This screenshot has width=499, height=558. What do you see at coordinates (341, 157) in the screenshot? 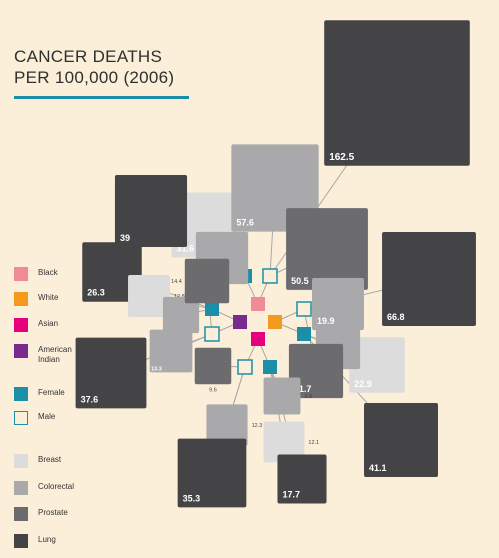
I see `mark-black-male-lung-label: 162.5` at bounding box center [341, 157].